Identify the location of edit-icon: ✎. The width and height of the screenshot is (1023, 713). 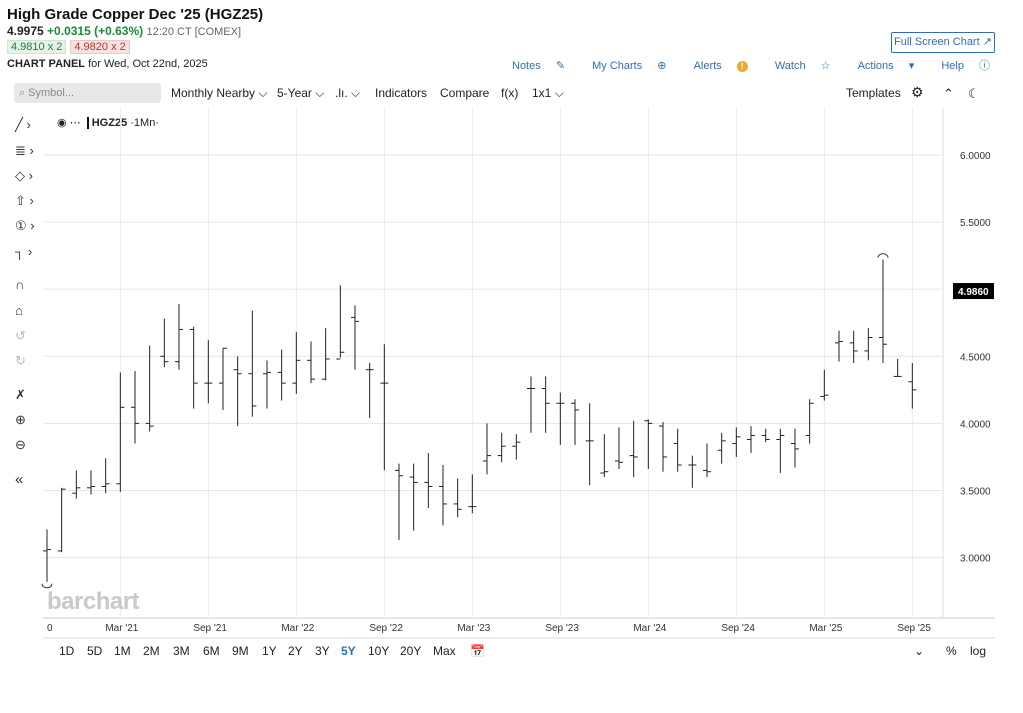
(560, 66).